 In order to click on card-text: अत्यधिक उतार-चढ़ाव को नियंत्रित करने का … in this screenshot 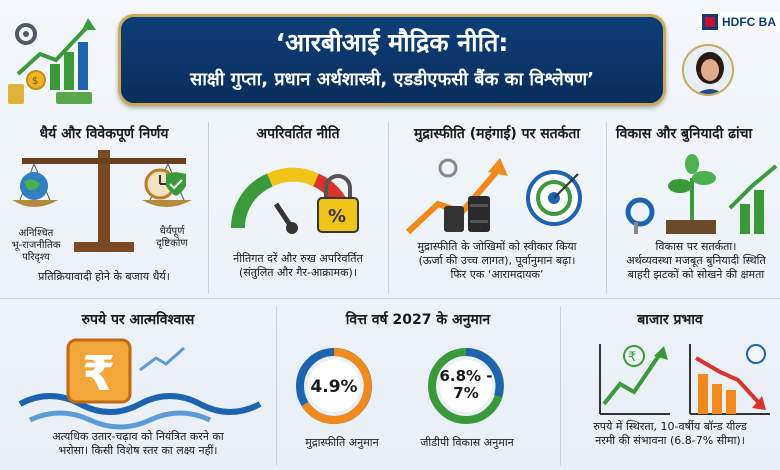, I will do `click(138, 443)`.